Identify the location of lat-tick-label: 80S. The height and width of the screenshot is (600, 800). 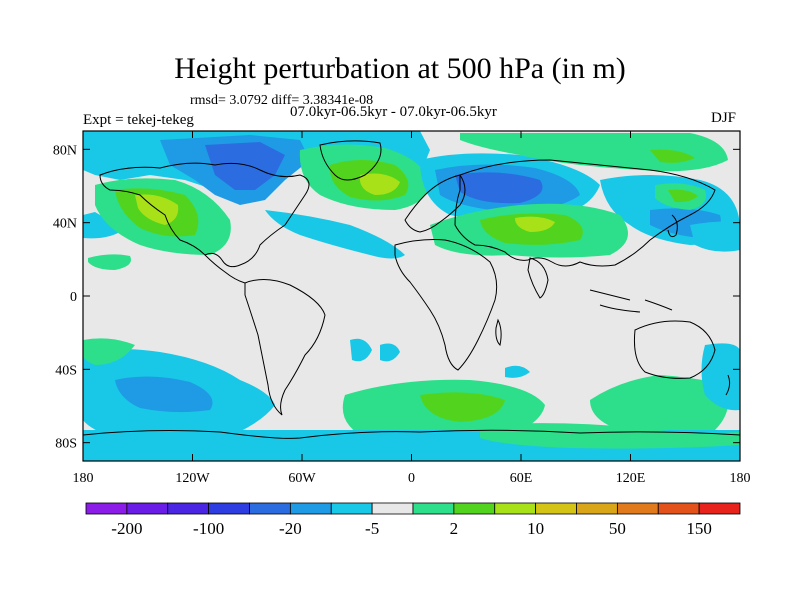
(66, 444).